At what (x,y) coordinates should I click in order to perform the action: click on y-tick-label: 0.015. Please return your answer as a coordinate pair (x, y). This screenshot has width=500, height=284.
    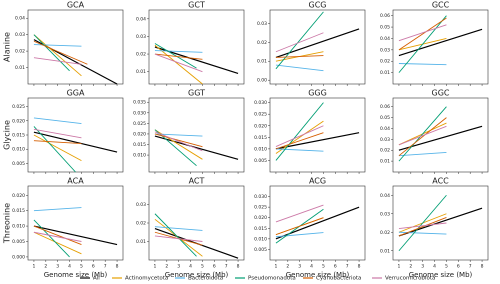
    Looking at the image, I should click on (260, 138).